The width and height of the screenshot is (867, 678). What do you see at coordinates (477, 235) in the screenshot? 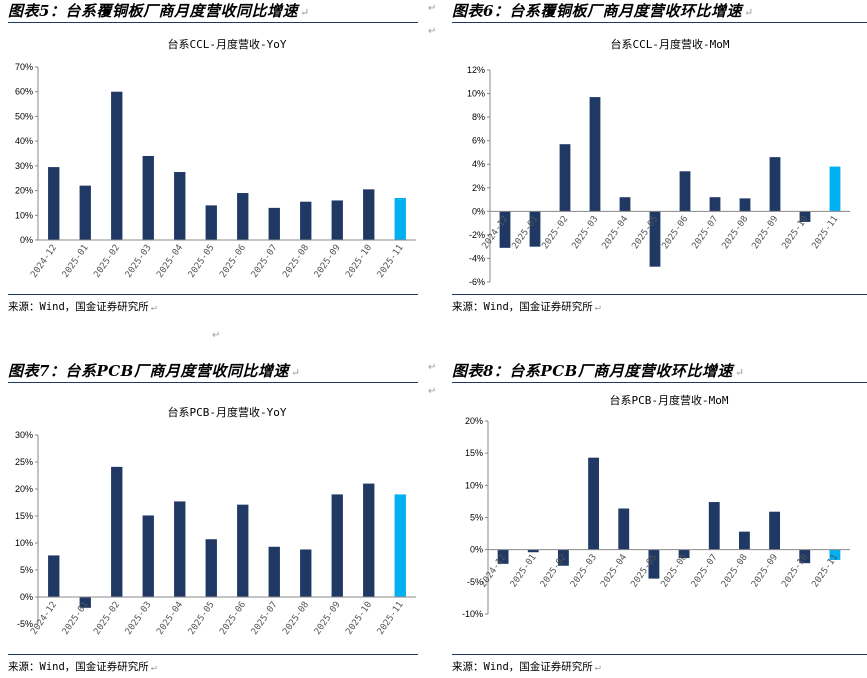
I see `y-tick-label: -2%` at bounding box center [477, 235].